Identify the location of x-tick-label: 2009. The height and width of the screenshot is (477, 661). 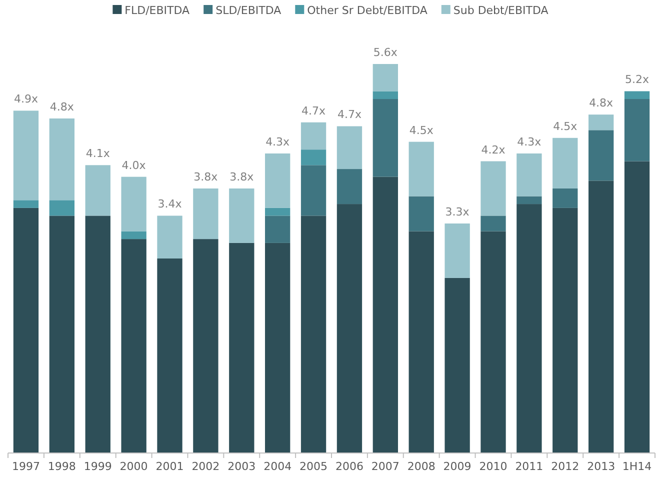
(457, 466).